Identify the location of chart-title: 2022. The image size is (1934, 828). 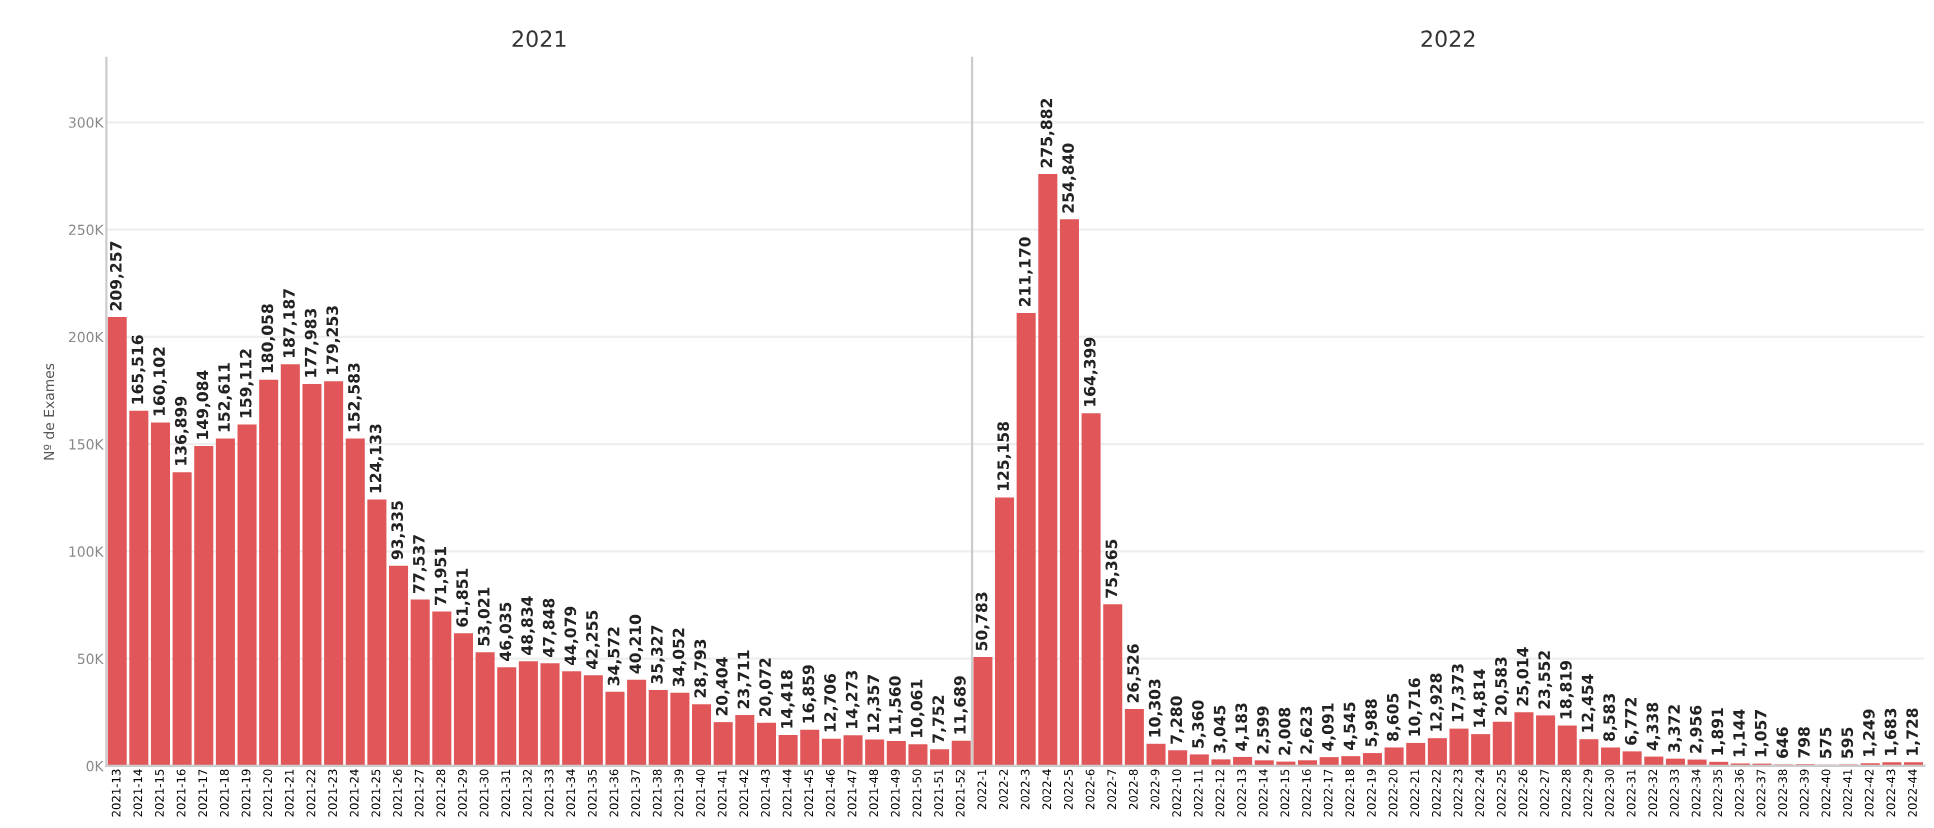
(1448, 39).